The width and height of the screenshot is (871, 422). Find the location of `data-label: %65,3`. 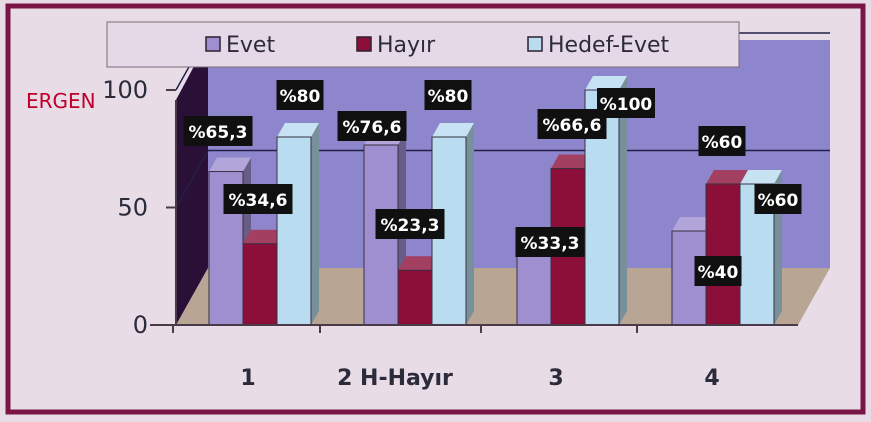

data-label: %65,3 is located at coordinates (218, 131).